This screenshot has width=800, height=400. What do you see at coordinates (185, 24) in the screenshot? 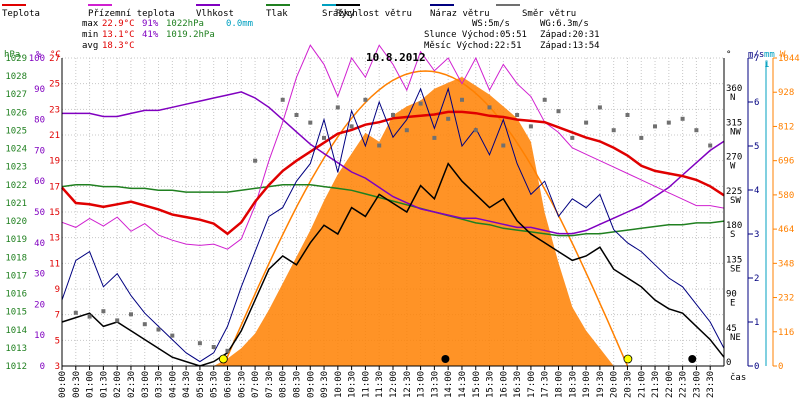
I see `stats-max-press: 1022hPa` at bounding box center [185, 24].